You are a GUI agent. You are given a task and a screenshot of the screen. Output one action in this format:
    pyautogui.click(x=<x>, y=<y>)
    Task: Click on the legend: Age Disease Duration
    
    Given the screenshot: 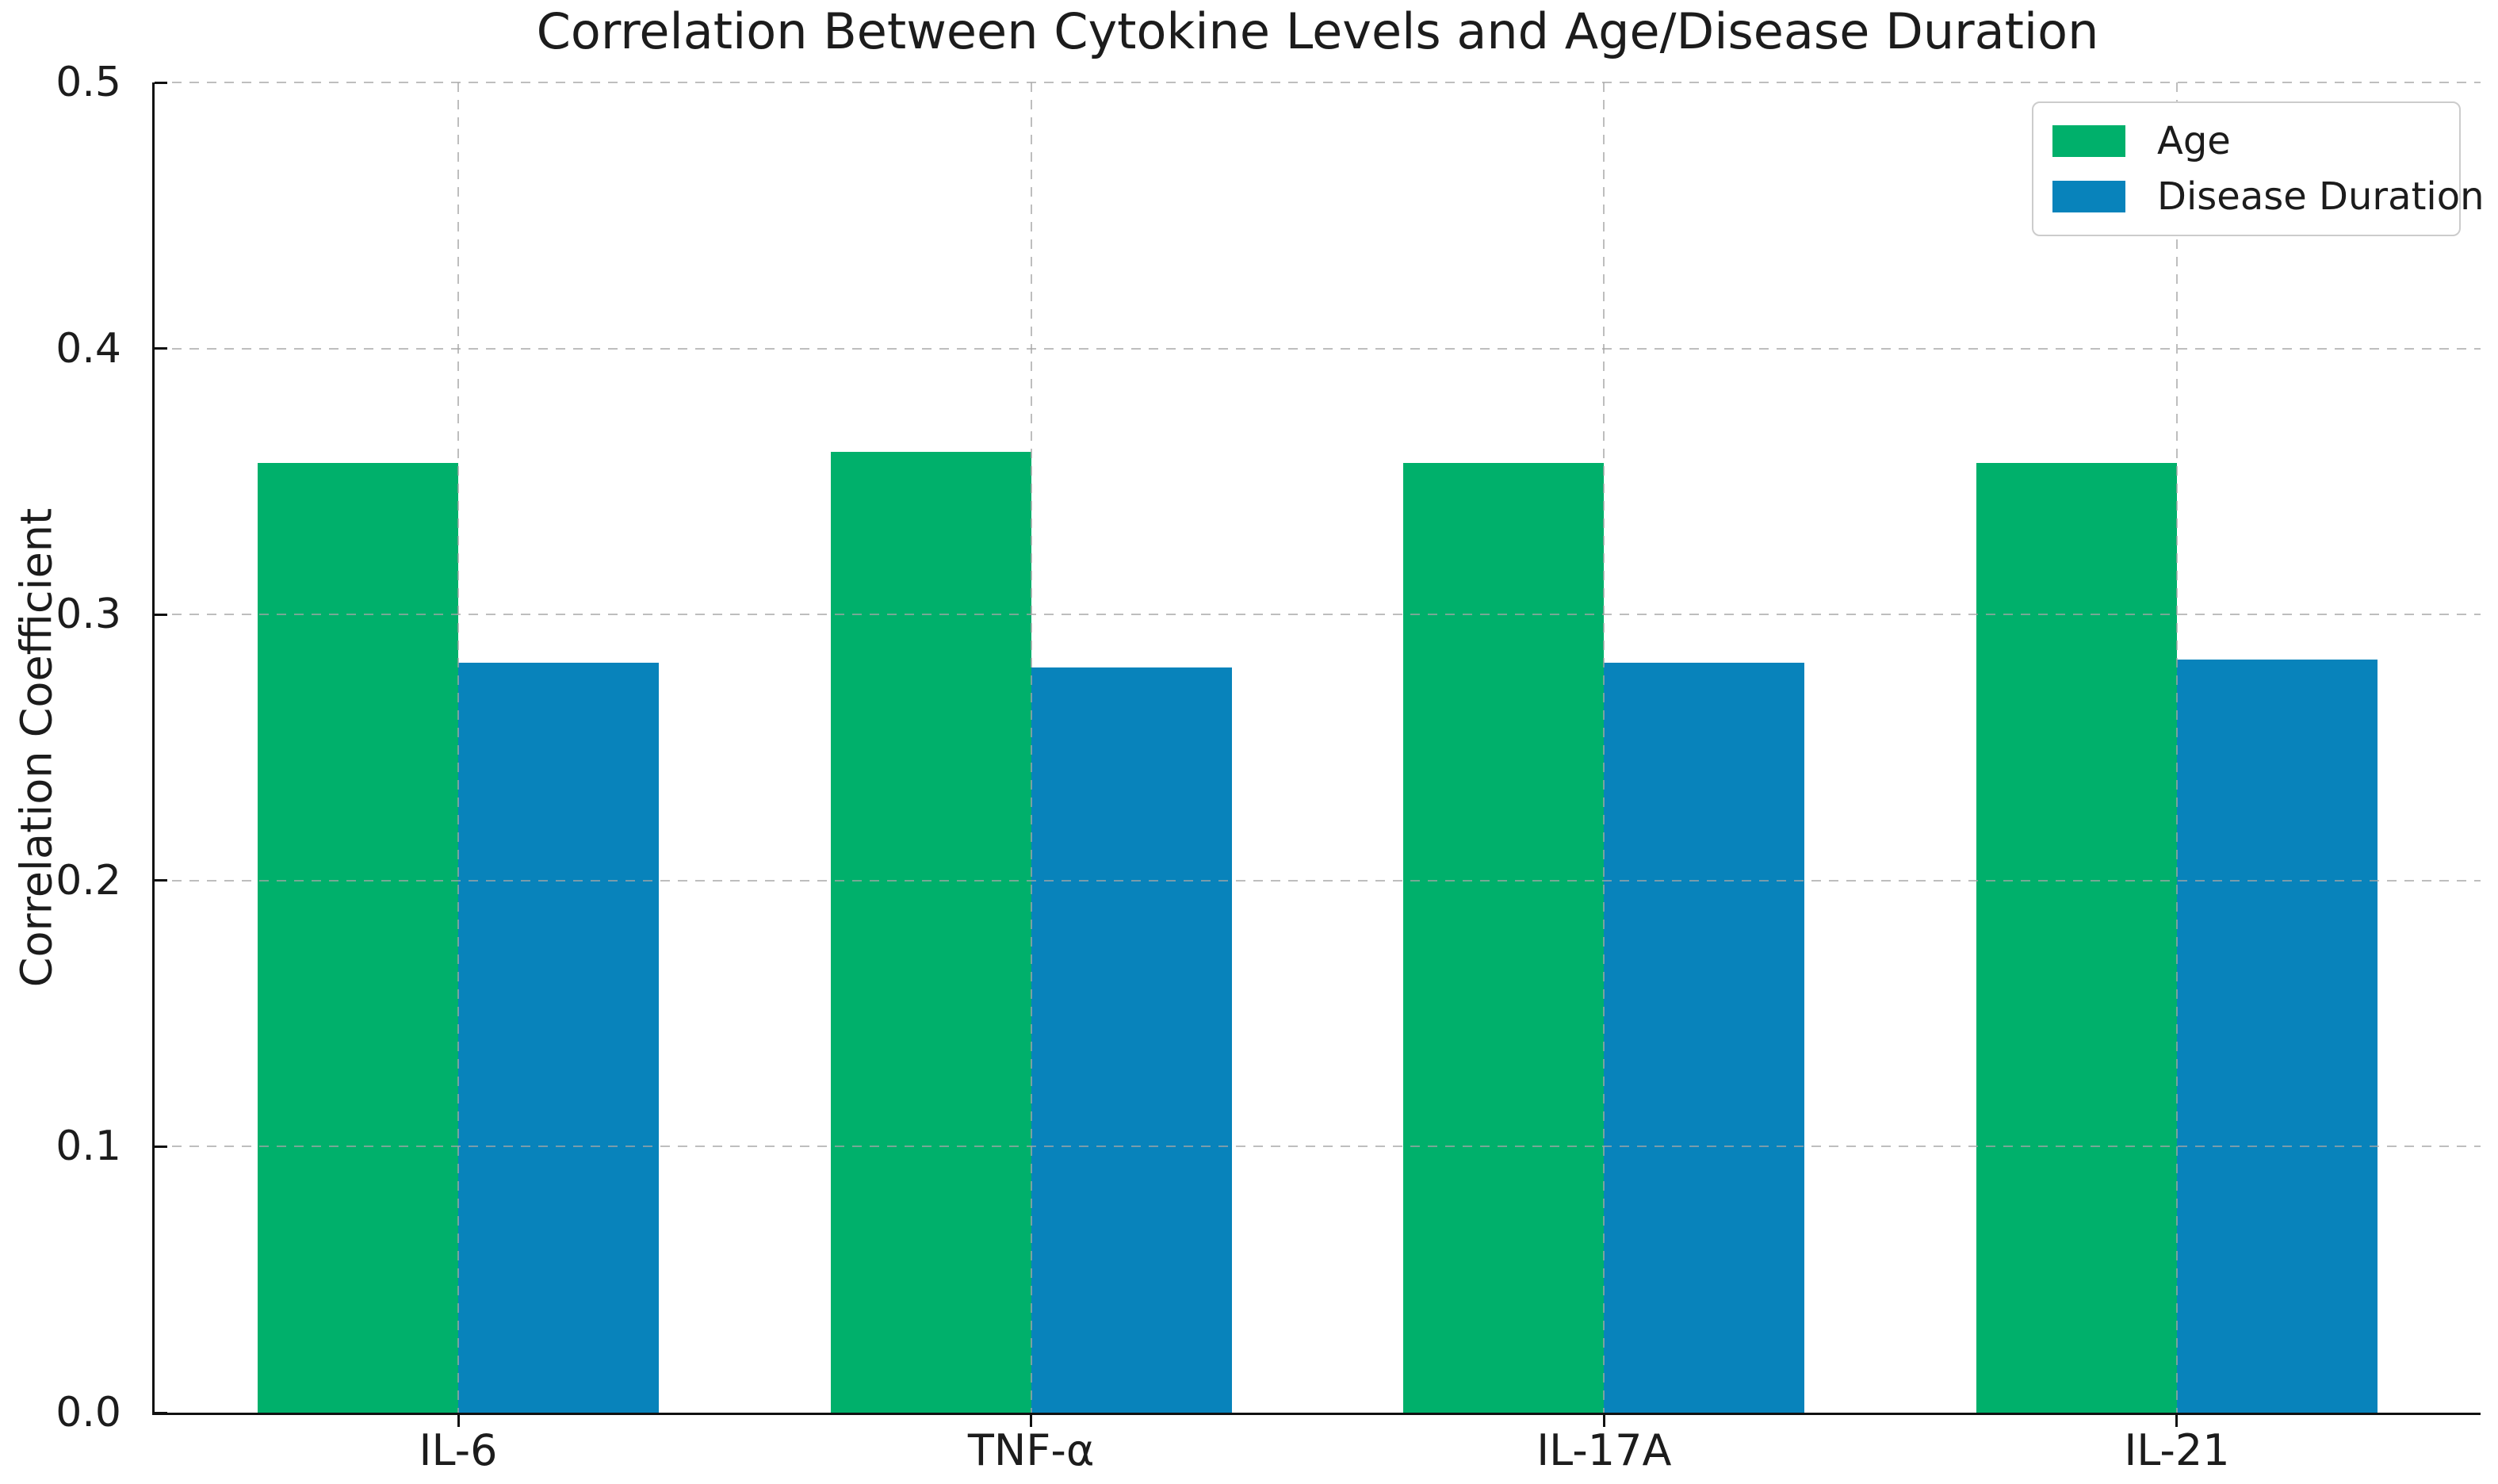 What is the action you would take?
    pyautogui.click(x=2259, y=168)
    